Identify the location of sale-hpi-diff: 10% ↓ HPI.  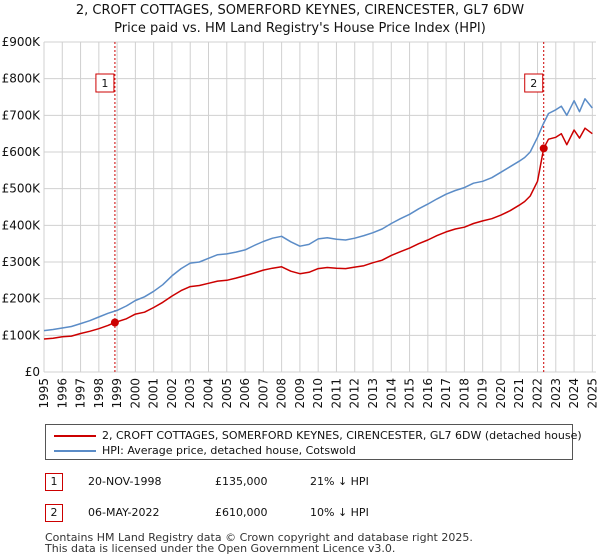
(339, 512).